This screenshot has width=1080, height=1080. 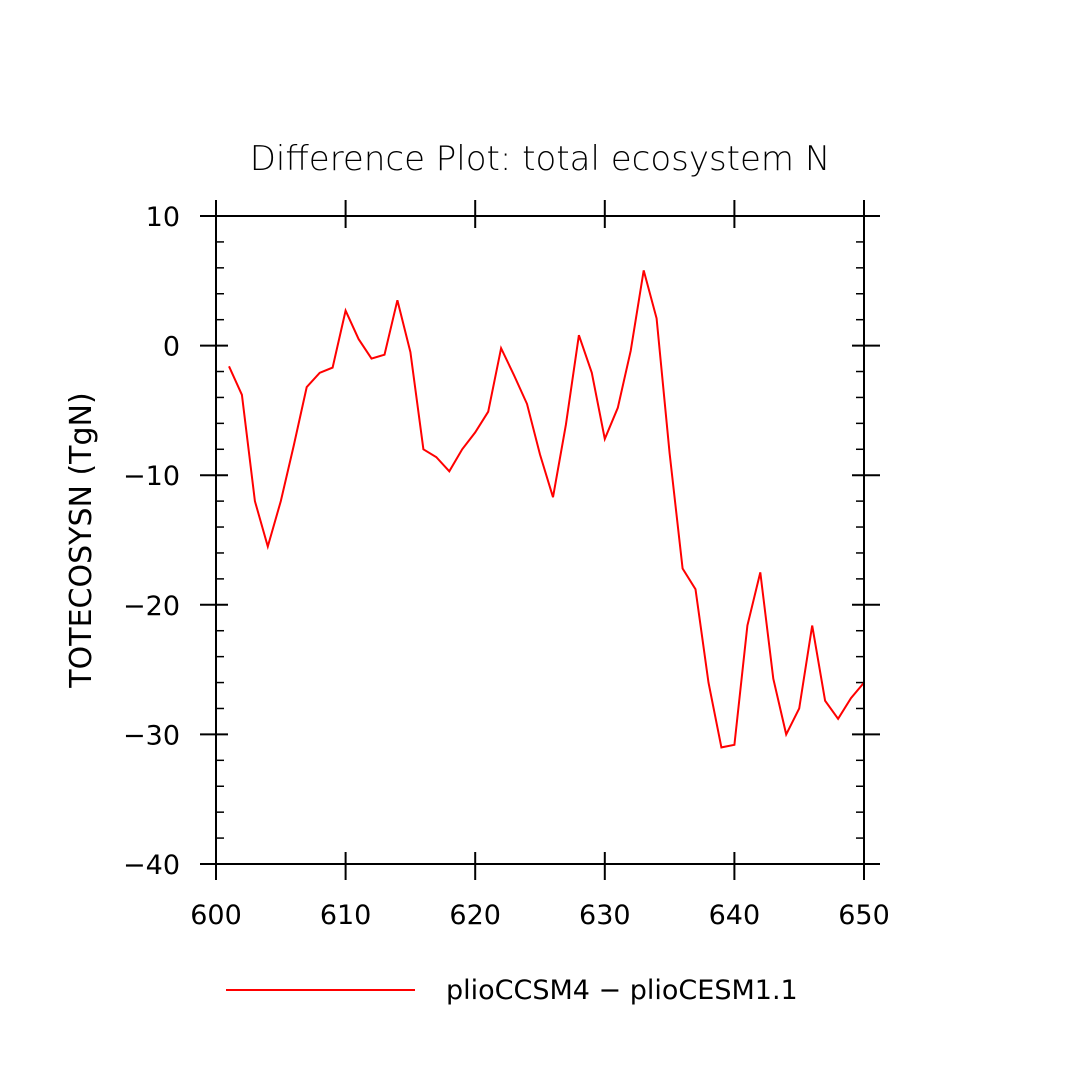 I want to click on x-tick-label: 620, so click(x=475, y=915).